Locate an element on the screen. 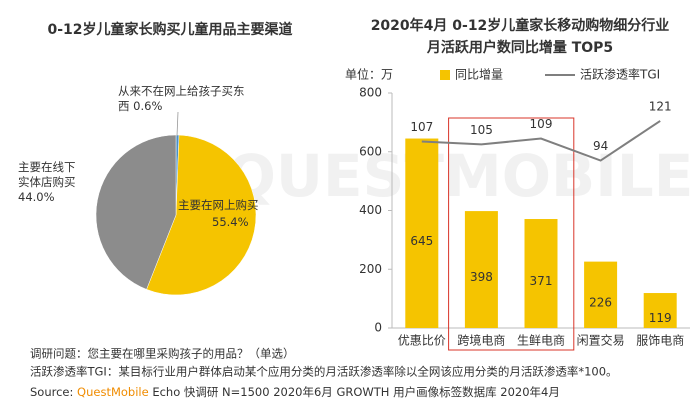 The image size is (700, 407). y-tick-label: 600 is located at coordinates (370, 151).